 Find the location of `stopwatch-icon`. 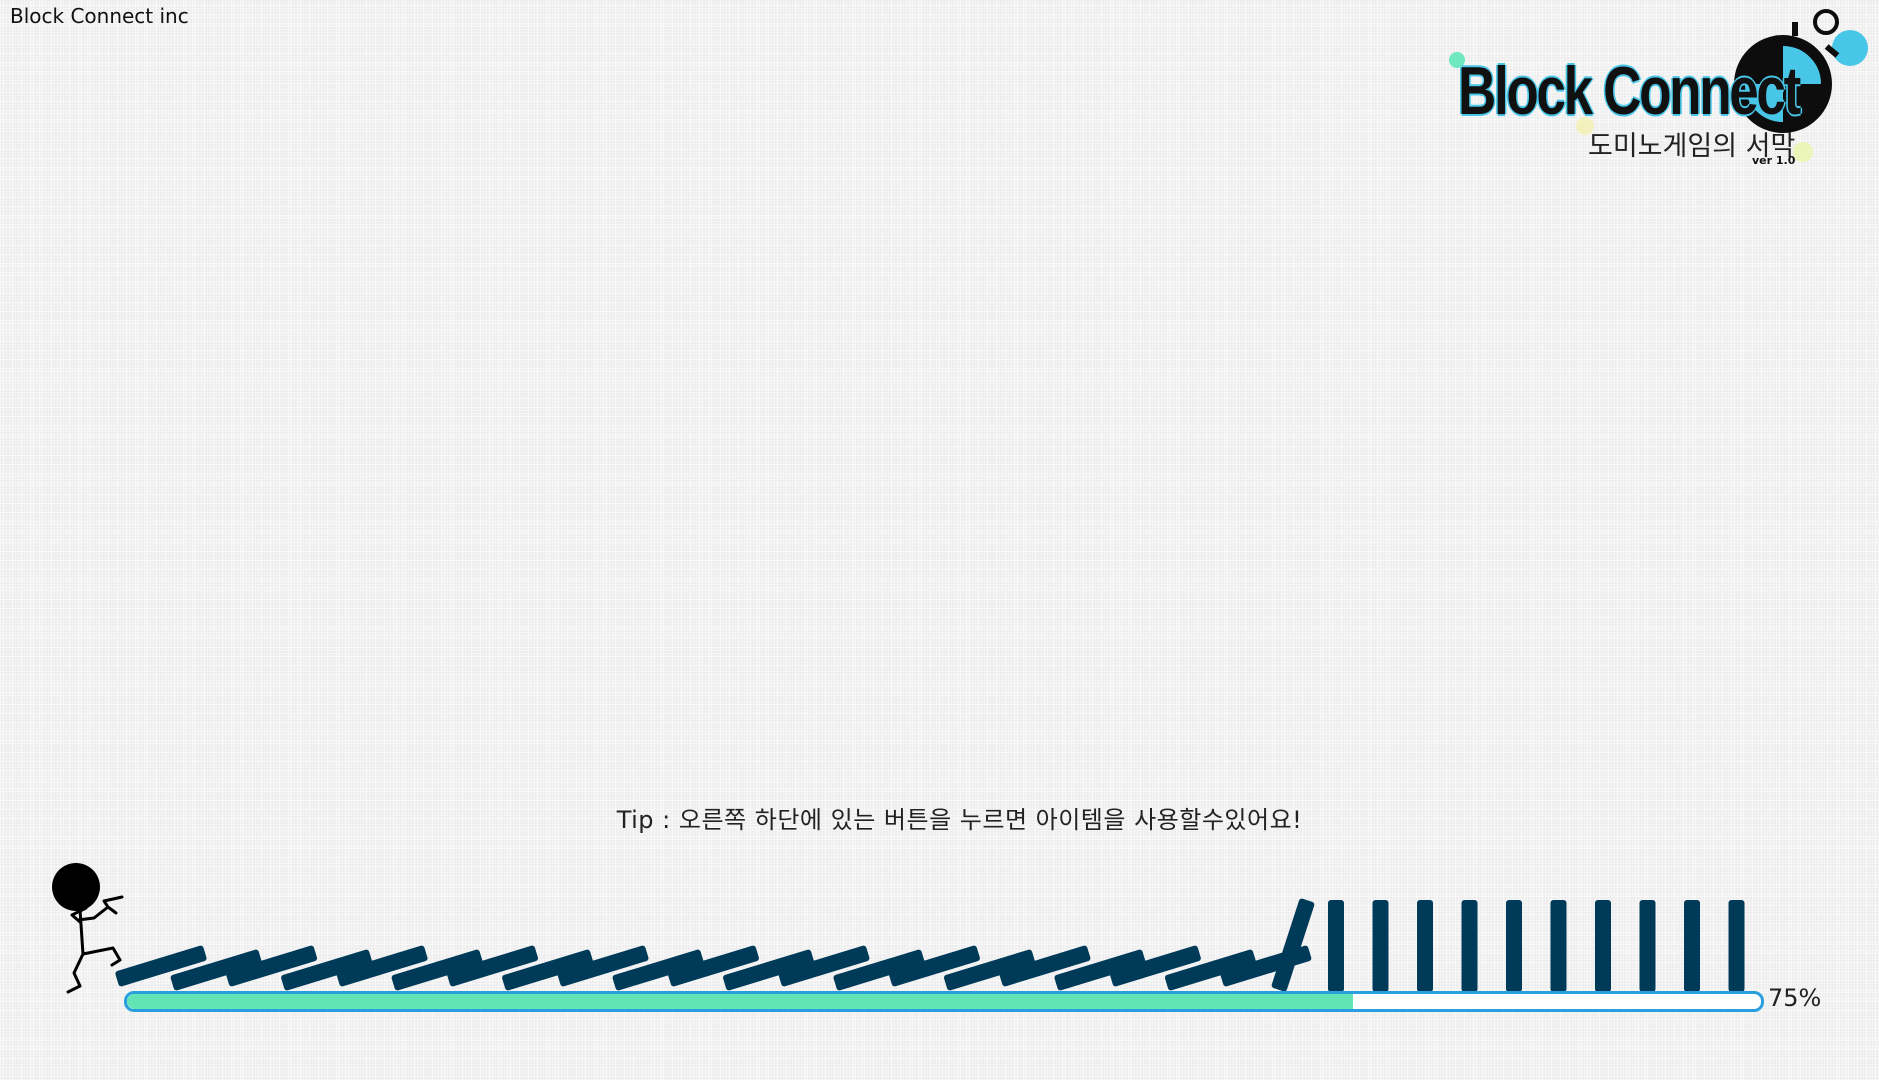

stopwatch-icon is located at coordinates (1658, 85).